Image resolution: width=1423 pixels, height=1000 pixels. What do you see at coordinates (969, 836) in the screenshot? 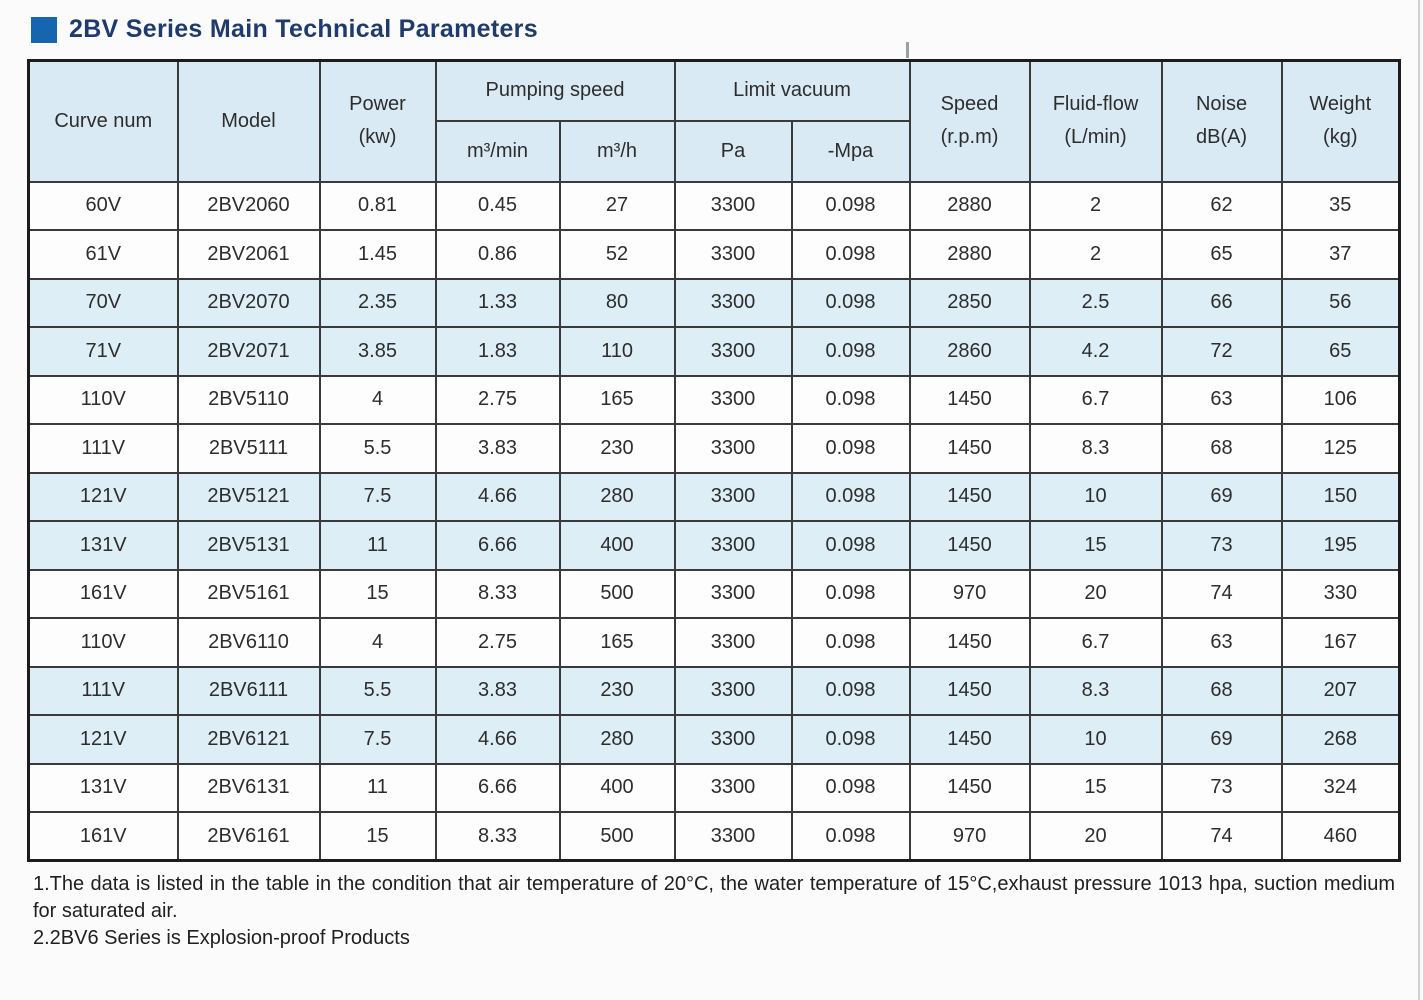
I see `table-cell: 970` at bounding box center [969, 836].